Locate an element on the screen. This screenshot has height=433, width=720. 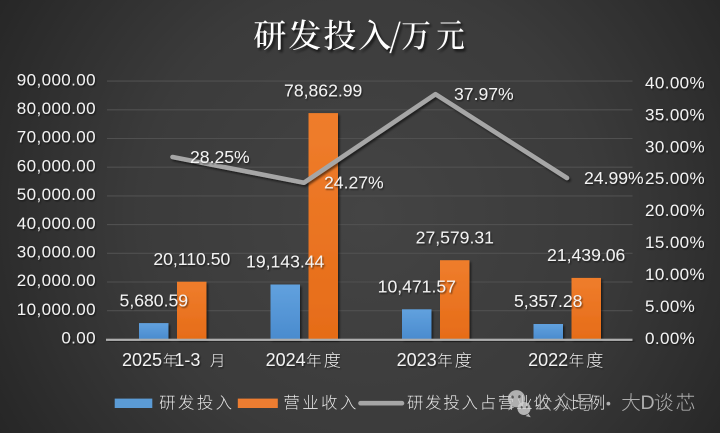
svg-text: 70,000.00 is located at coordinates (56, 137).